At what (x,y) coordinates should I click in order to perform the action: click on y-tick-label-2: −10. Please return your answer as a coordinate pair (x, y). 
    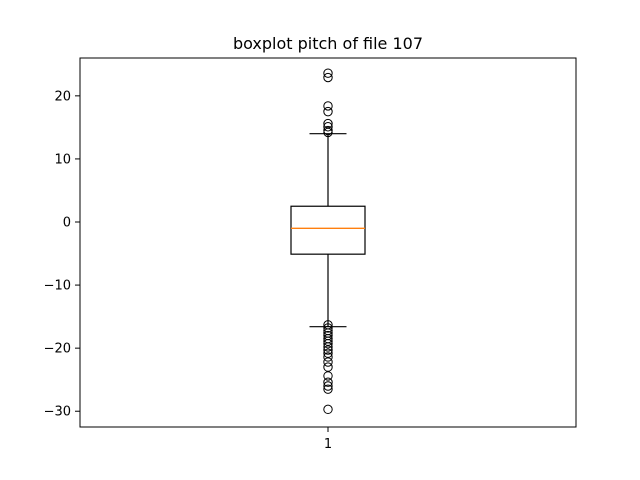
    Looking at the image, I should click on (57, 286).